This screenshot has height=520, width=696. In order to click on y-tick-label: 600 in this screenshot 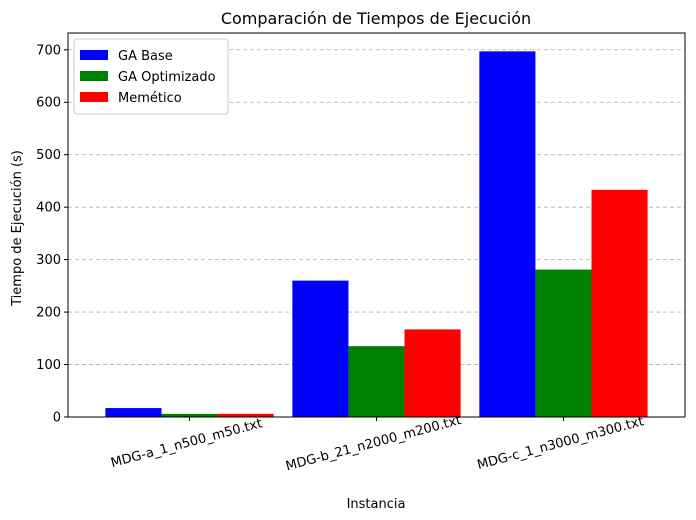, I will do `click(48, 103)`.